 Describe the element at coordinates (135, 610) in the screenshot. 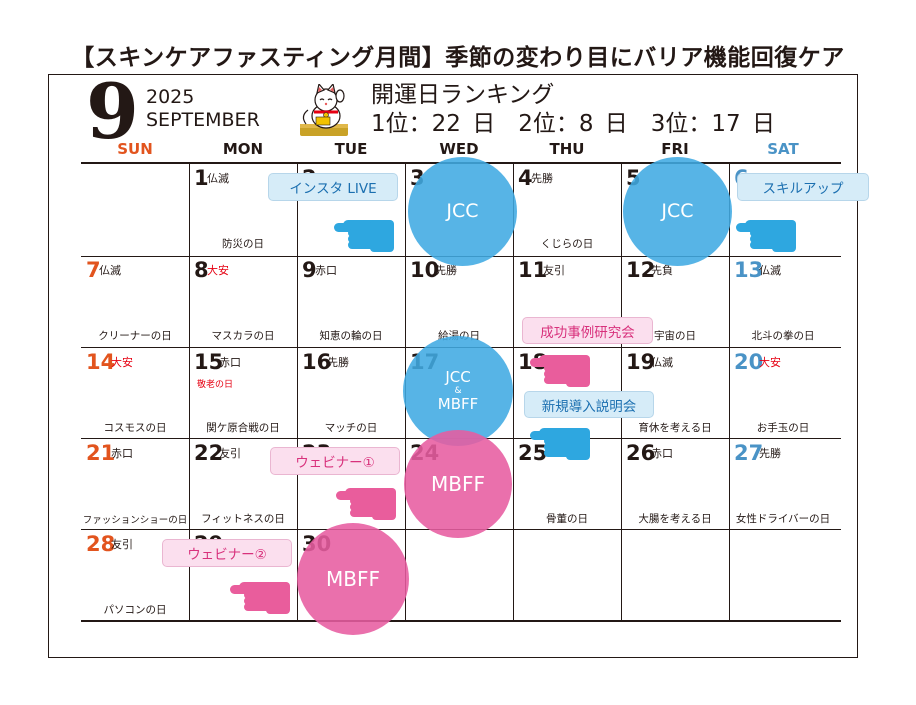

I see `observance-label: パソコンの日` at that location.